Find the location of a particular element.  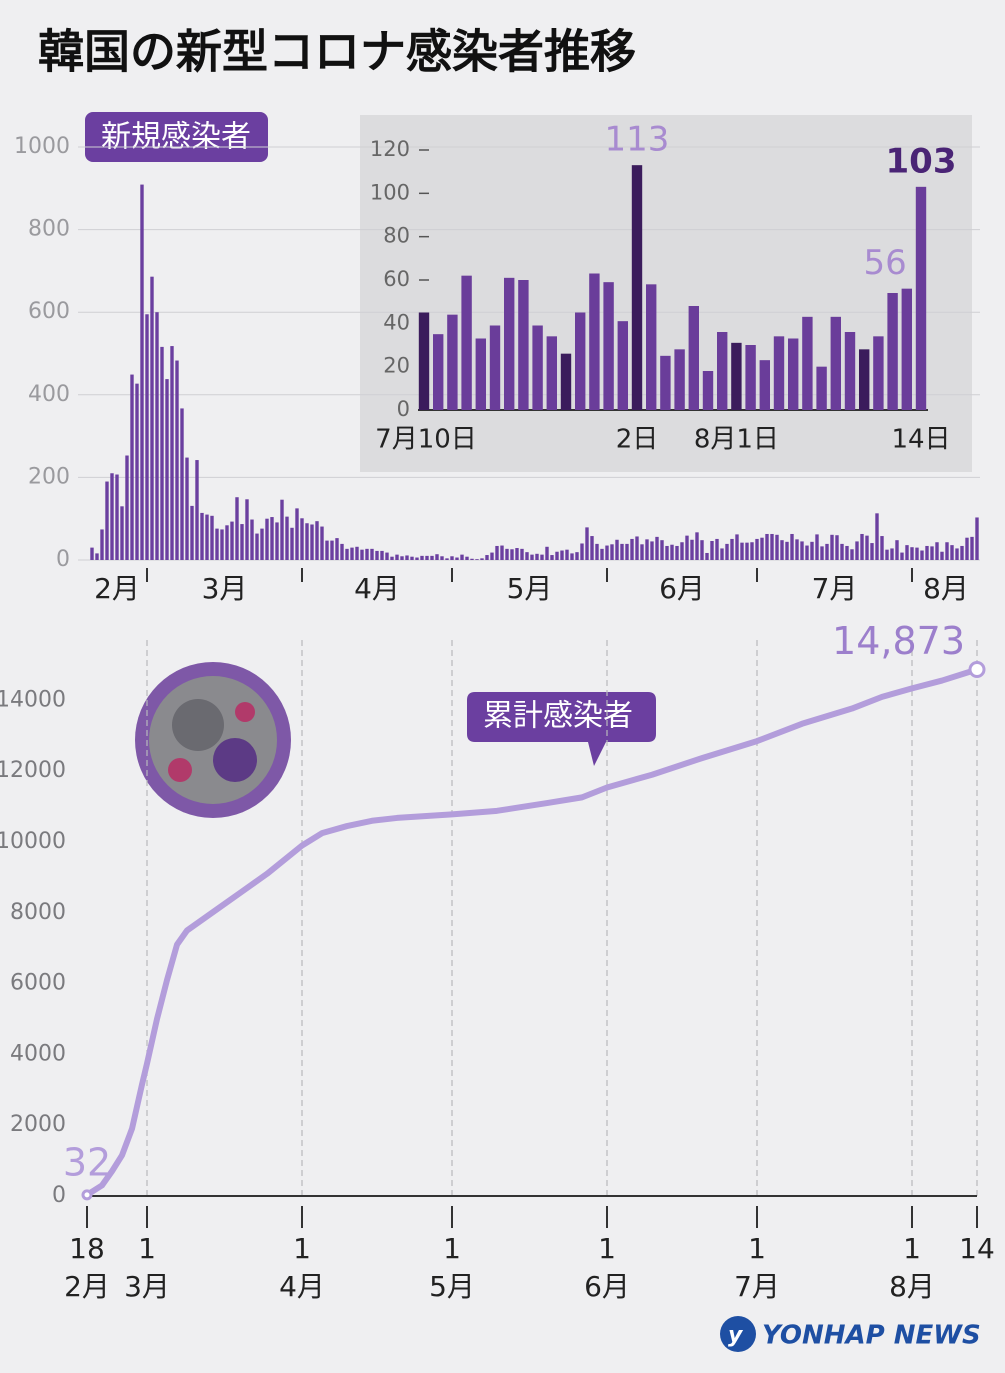

y-tick-label: 600 is located at coordinates (49, 311).